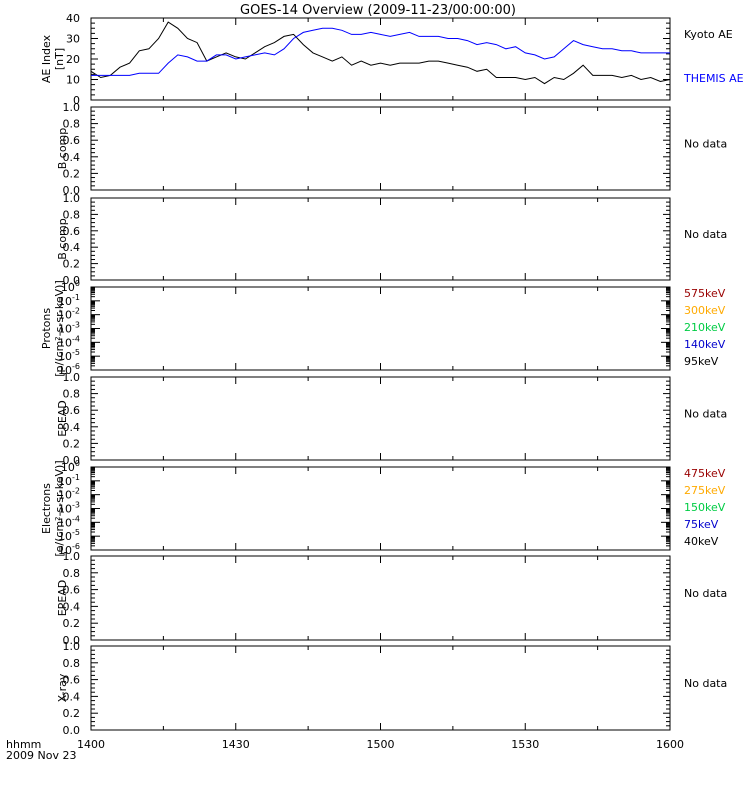  I want to click on y-tick-label: 0.0, so click(72, 730).